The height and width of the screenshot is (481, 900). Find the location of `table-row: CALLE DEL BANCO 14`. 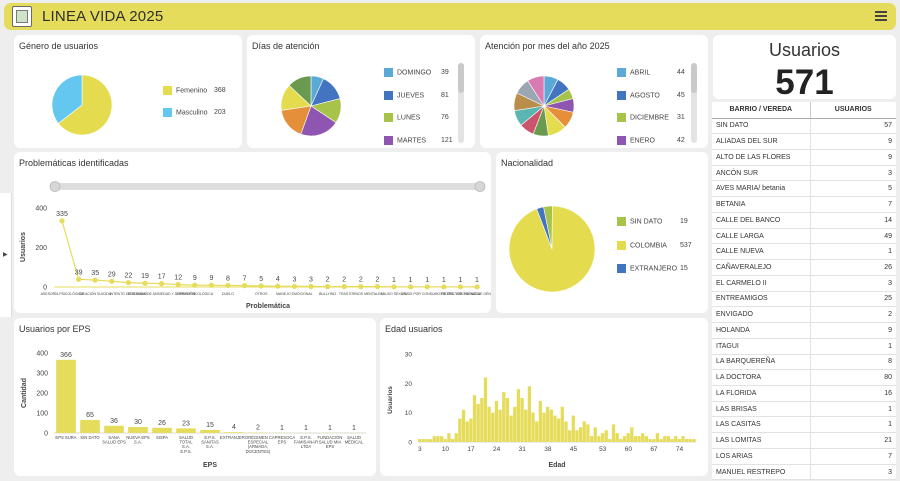

table-row: CALLE DEL BANCO 14 is located at coordinates (804, 220).